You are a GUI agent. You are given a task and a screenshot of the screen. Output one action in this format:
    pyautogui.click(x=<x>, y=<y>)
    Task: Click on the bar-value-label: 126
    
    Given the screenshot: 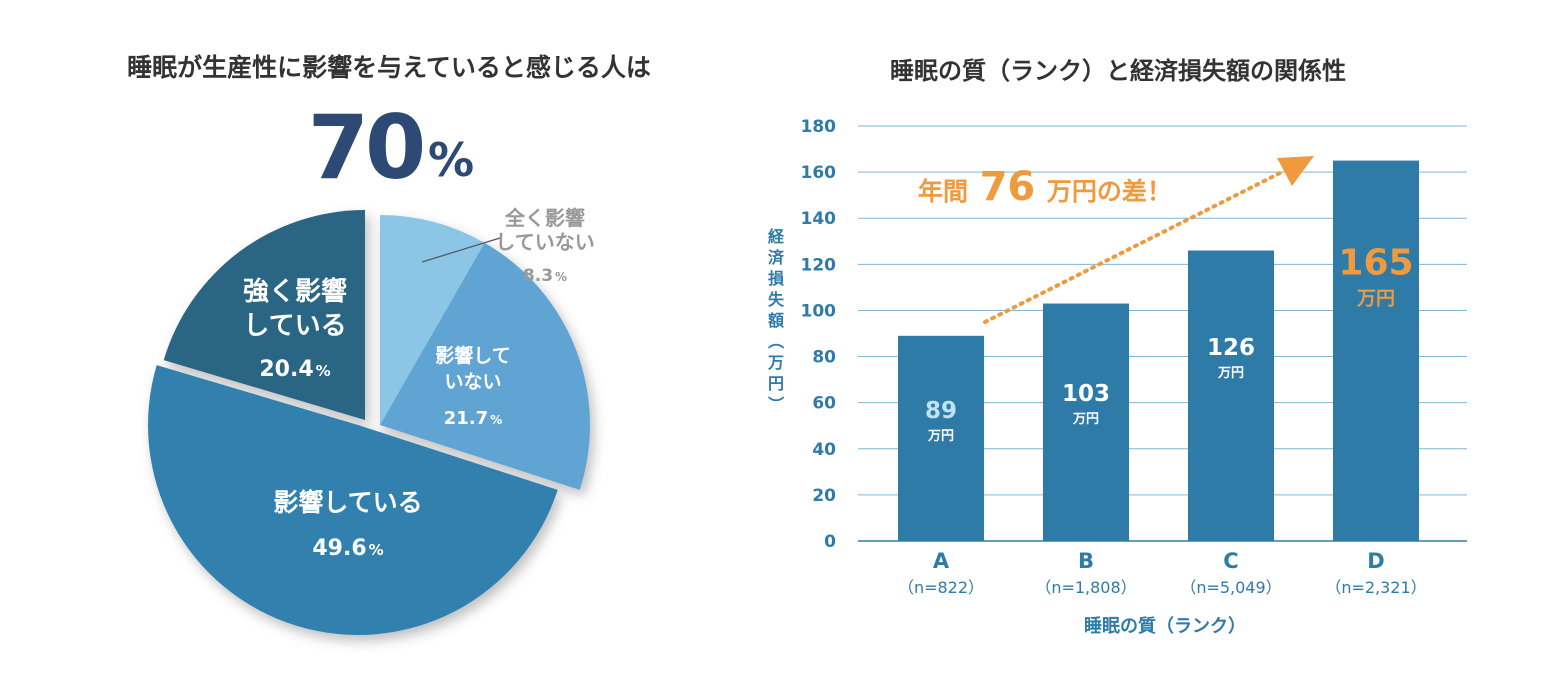 What is the action you would take?
    pyautogui.click(x=1231, y=348)
    